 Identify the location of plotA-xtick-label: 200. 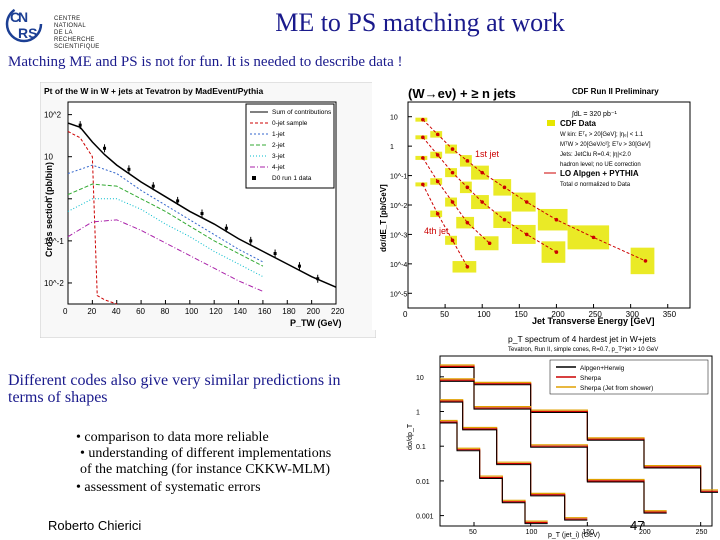
(314, 311).